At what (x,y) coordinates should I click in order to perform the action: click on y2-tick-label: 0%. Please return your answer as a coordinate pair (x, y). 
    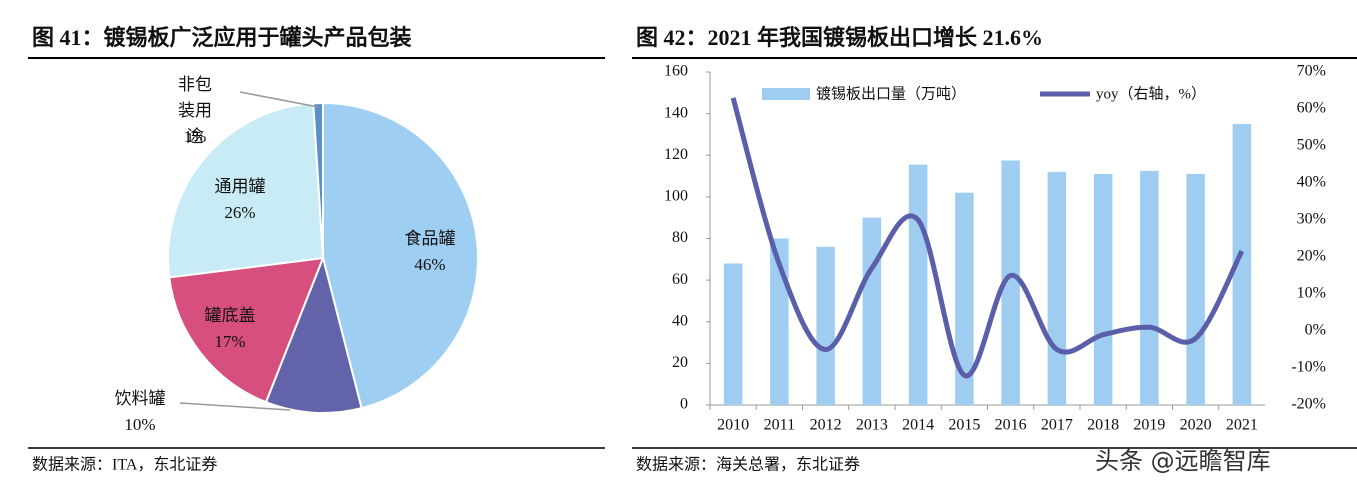
    Looking at the image, I should click on (1315, 330).